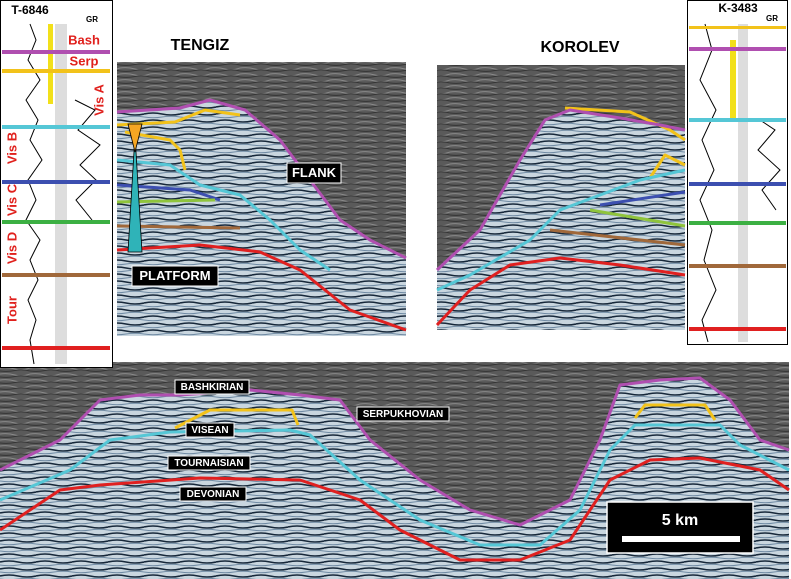 The image size is (791, 579). Describe the element at coordinates (84, 39) in the screenshot. I see `zone-label: Bash` at that location.